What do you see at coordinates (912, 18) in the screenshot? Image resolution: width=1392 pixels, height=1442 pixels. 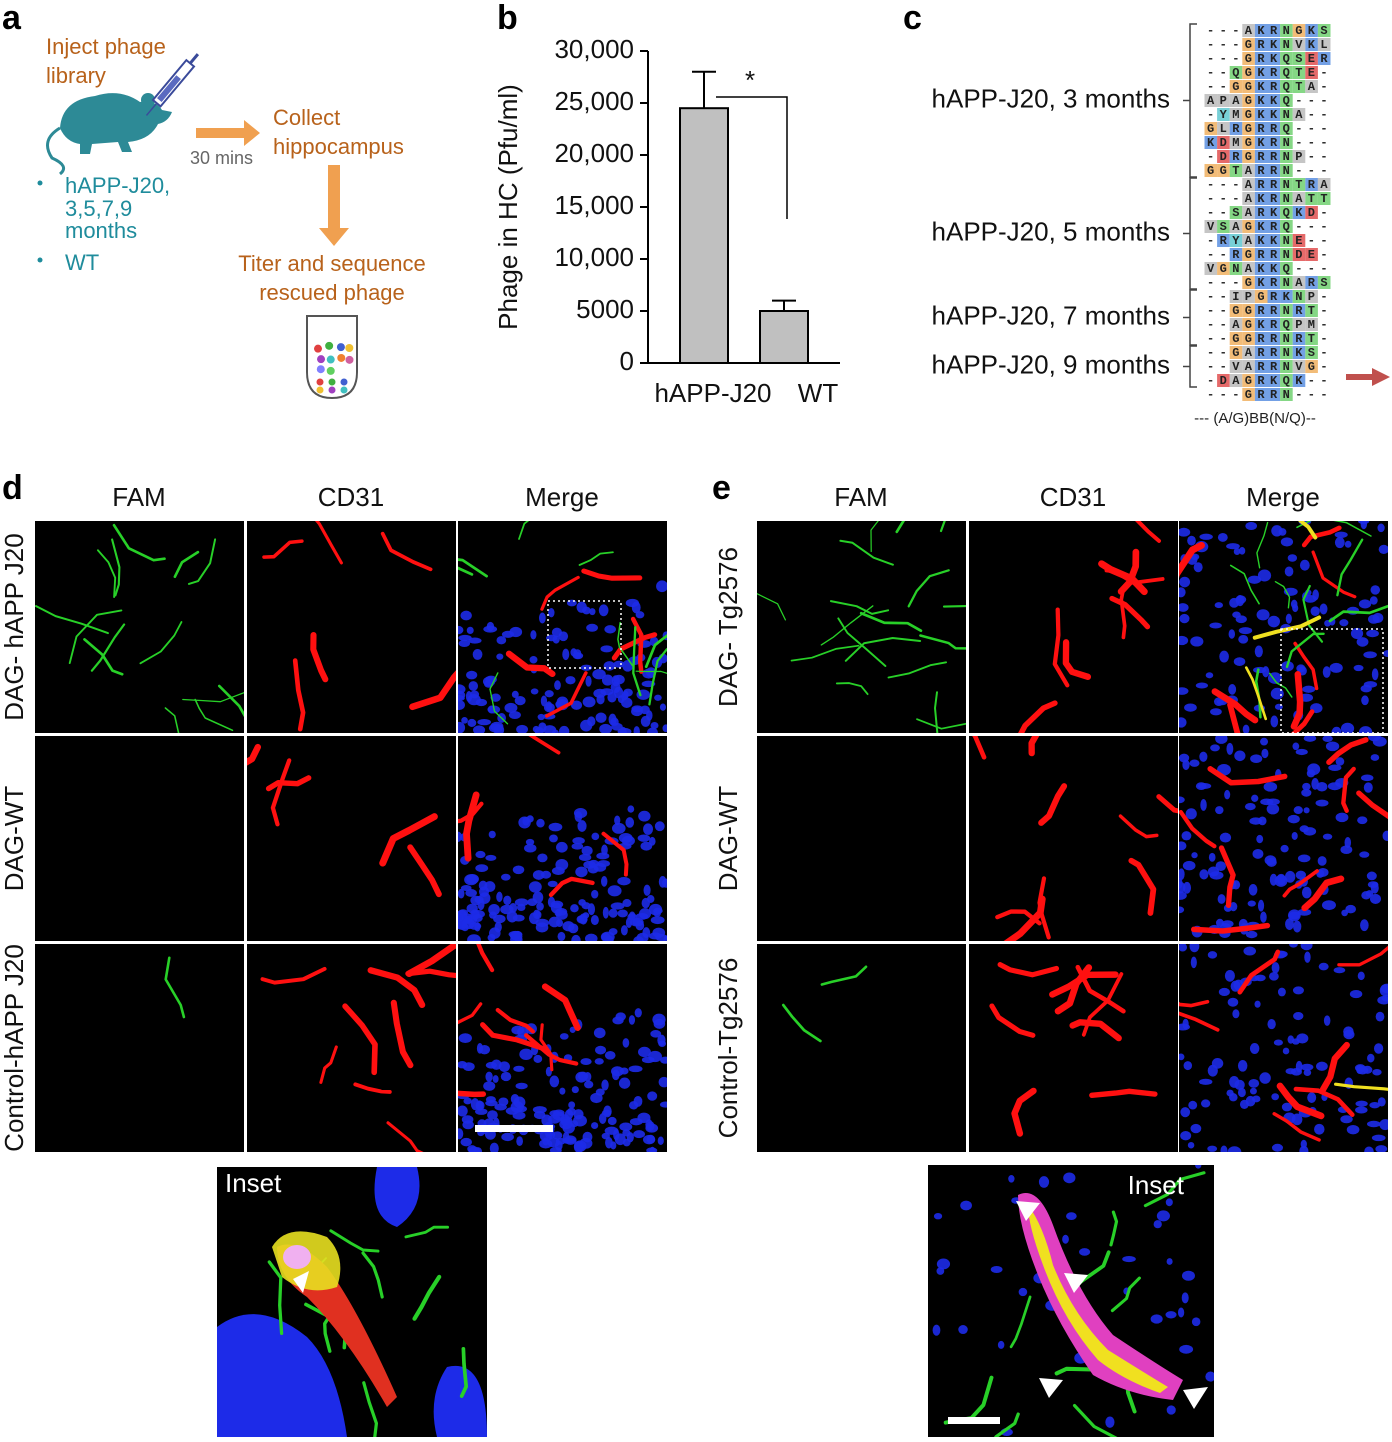 I see `panel-label: c` at bounding box center [912, 18].